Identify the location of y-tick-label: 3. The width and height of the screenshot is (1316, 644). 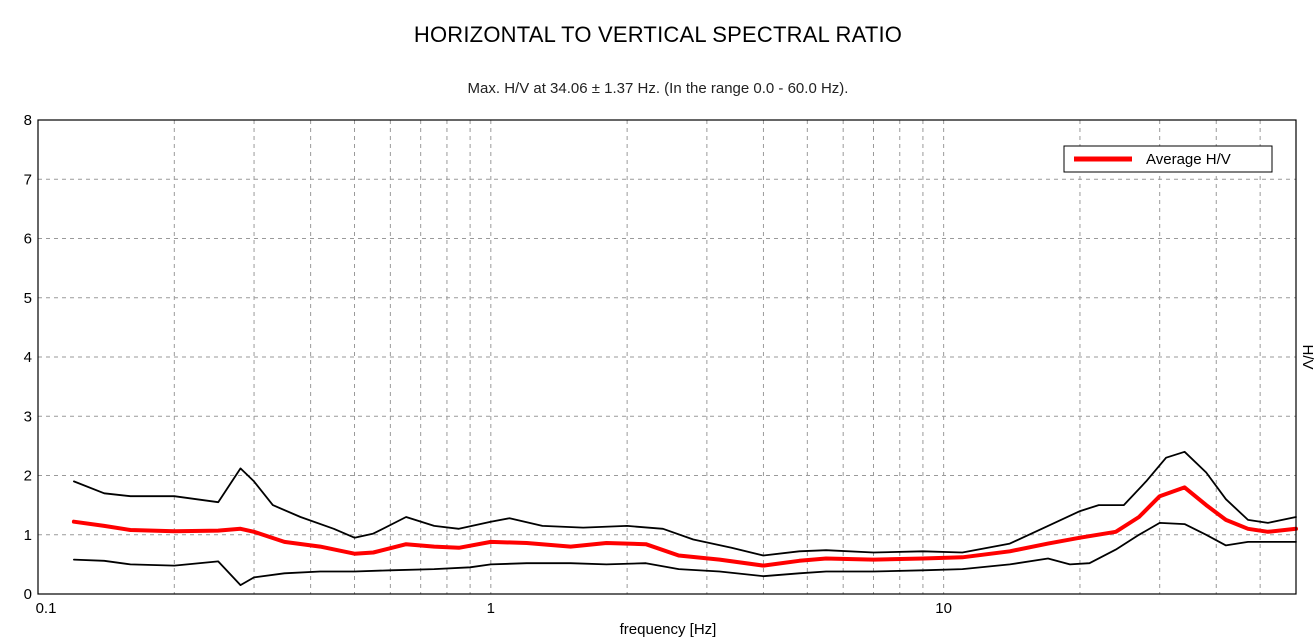
(28, 416).